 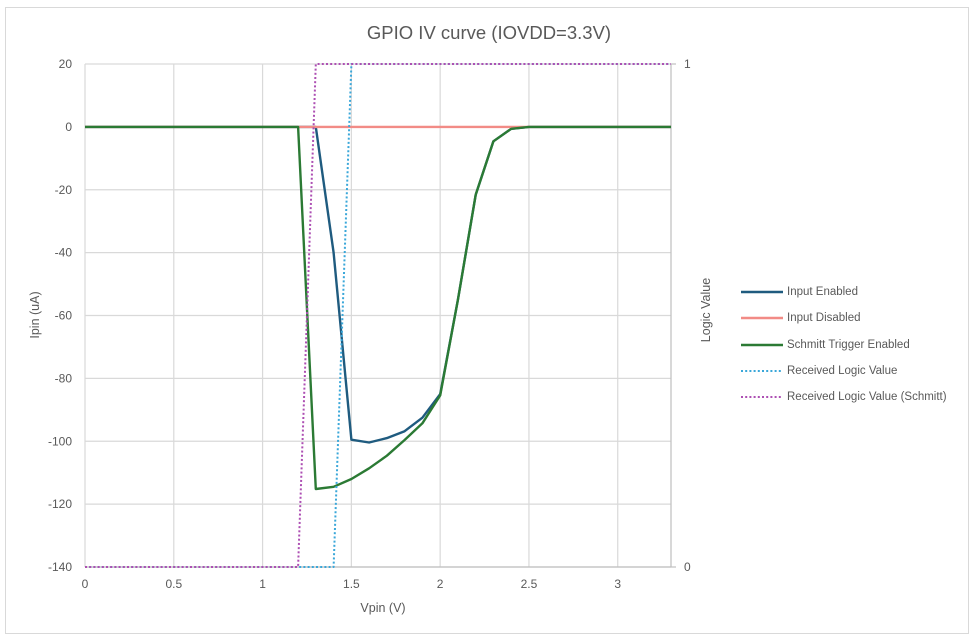 What do you see at coordinates (35, 315) in the screenshot?
I see `y-axis-title: Ipin (uA)` at bounding box center [35, 315].